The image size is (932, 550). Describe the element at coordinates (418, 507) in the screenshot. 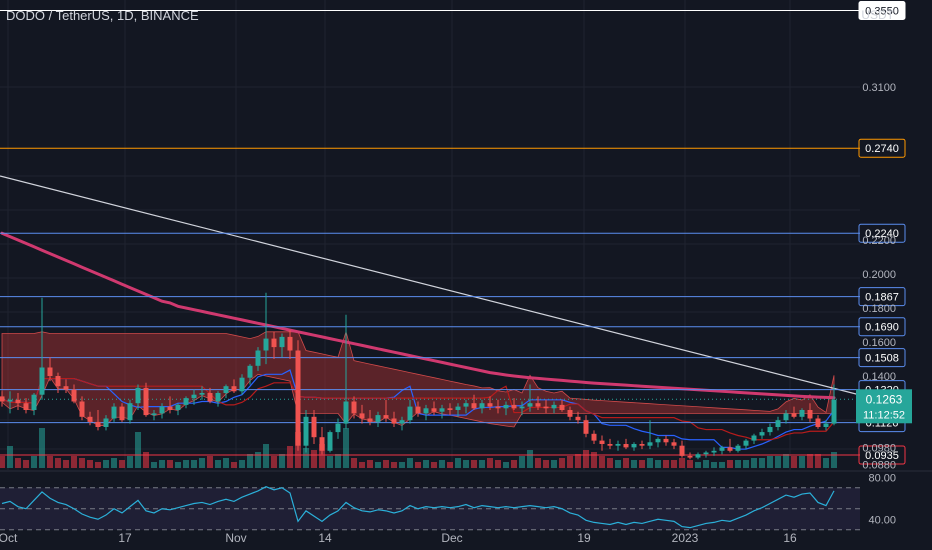

I see `rsi-line` at that location.